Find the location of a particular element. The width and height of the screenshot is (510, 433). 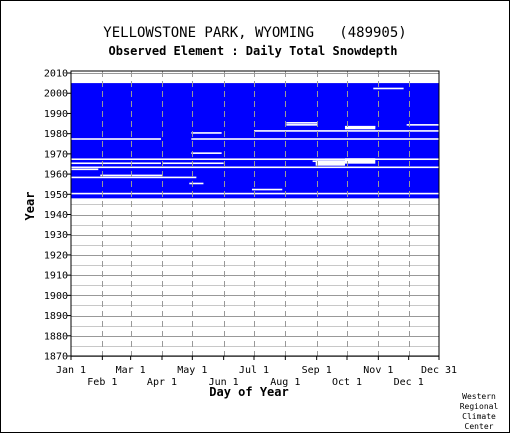

y-tick-label: 1940 is located at coordinates (56, 215).